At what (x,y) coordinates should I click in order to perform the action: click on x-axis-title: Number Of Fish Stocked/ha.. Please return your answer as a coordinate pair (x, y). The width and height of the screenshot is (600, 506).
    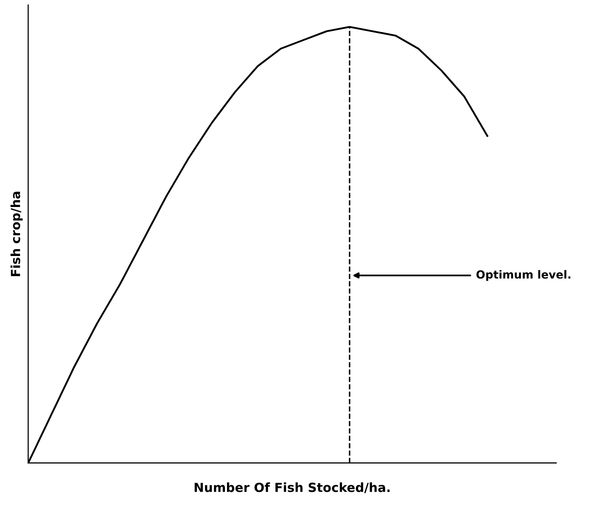
    Looking at the image, I should click on (292, 488).